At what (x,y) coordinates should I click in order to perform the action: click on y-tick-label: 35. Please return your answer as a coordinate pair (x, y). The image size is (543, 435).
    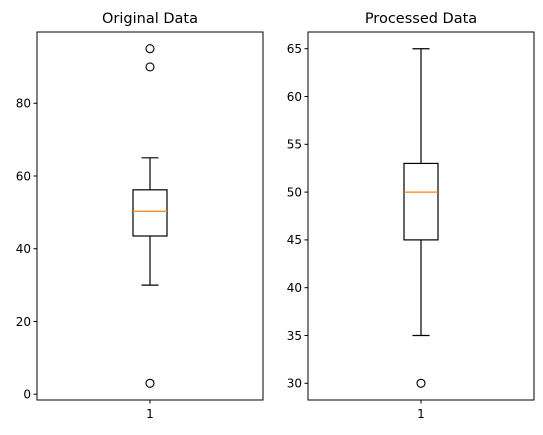
    Looking at the image, I should click on (294, 336).